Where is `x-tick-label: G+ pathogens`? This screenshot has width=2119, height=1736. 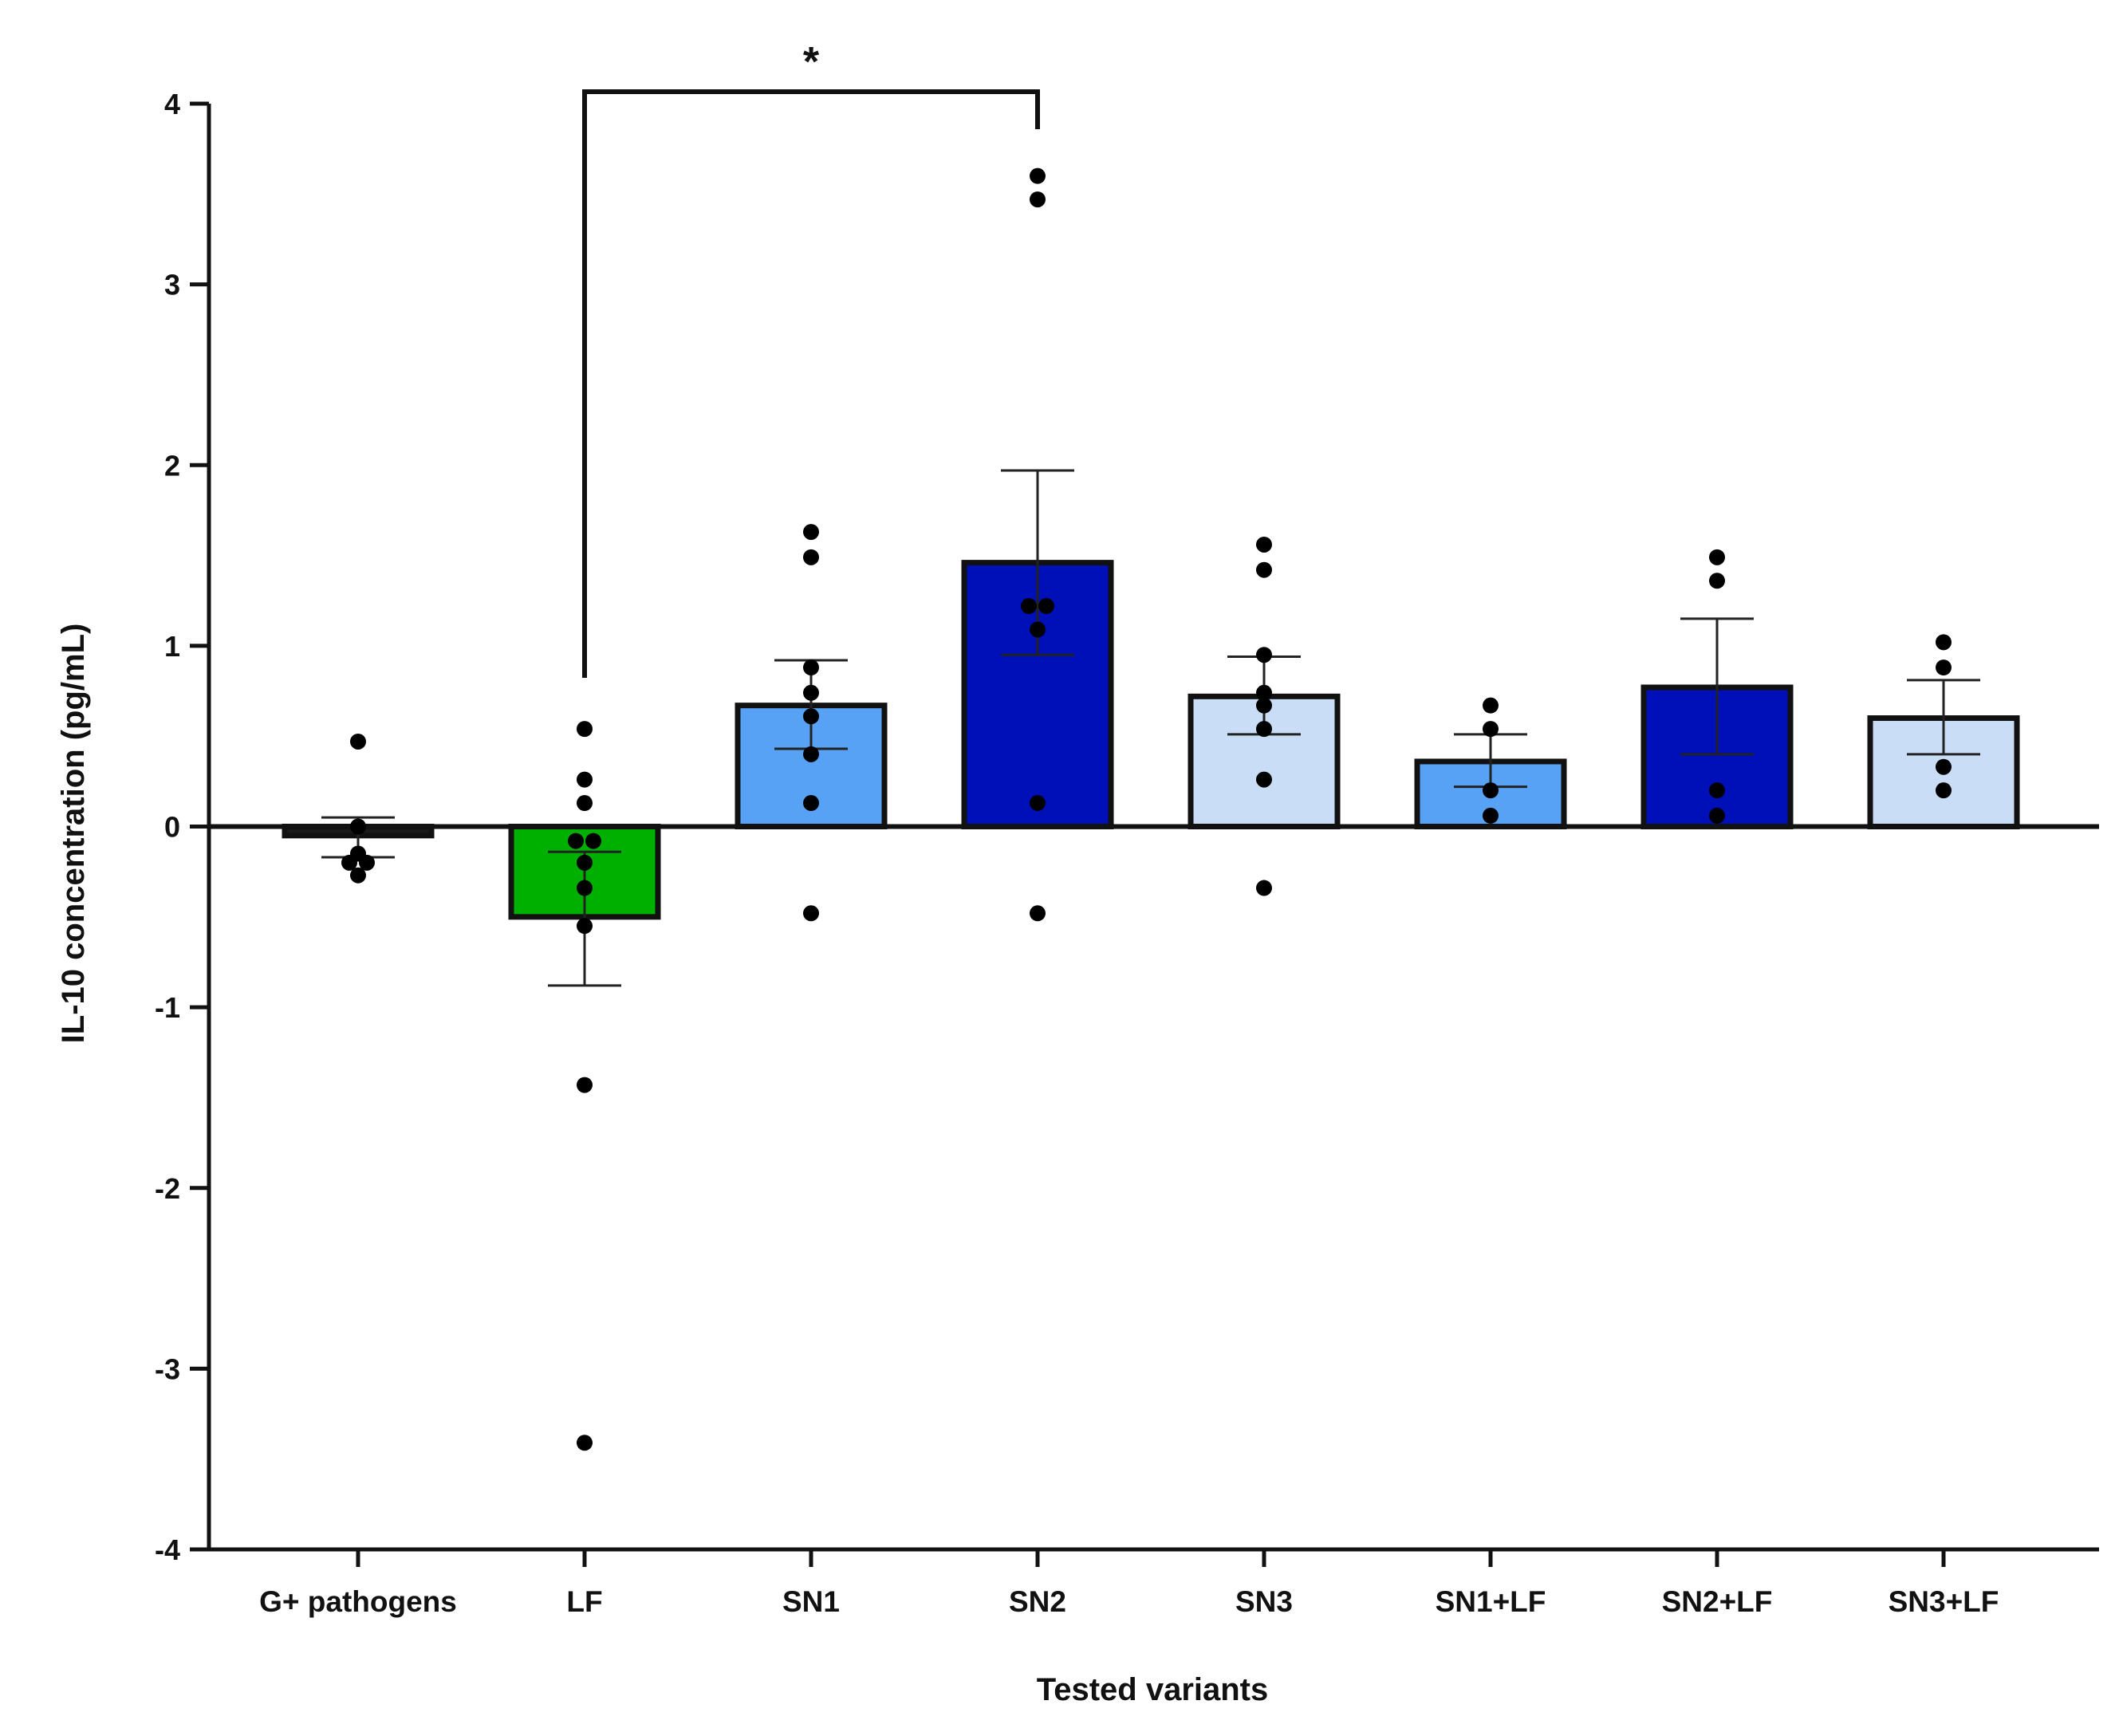
x-tick-label: G+ pathogens is located at coordinates (358, 1602).